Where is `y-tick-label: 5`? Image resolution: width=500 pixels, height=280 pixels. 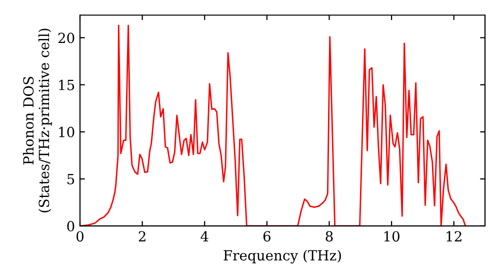 y-tick-label: 5 is located at coordinates (70, 179).